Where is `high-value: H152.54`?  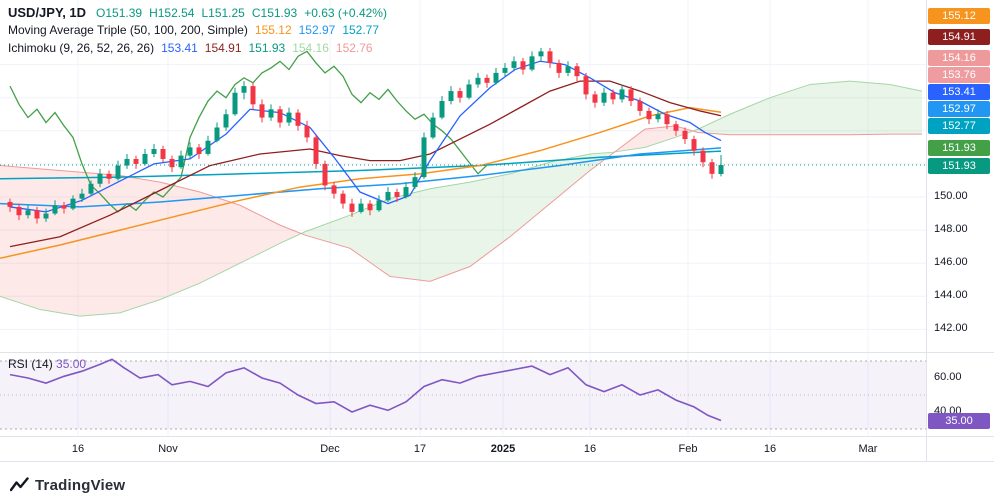 high-value: H152.54 is located at coordinates (172, 13).